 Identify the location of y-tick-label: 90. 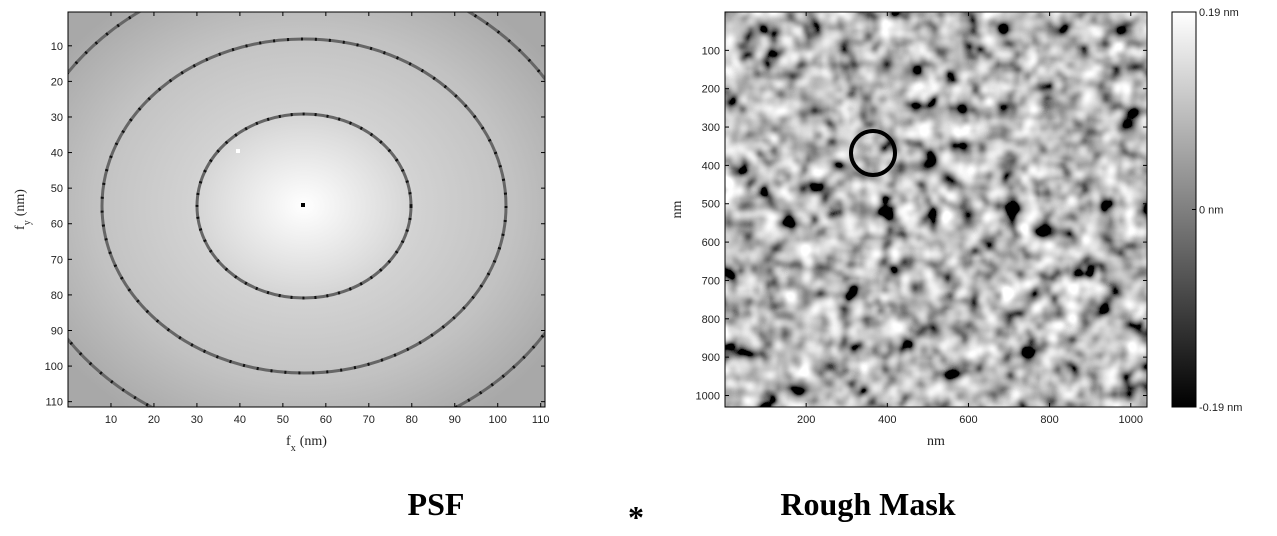
(57, 331).